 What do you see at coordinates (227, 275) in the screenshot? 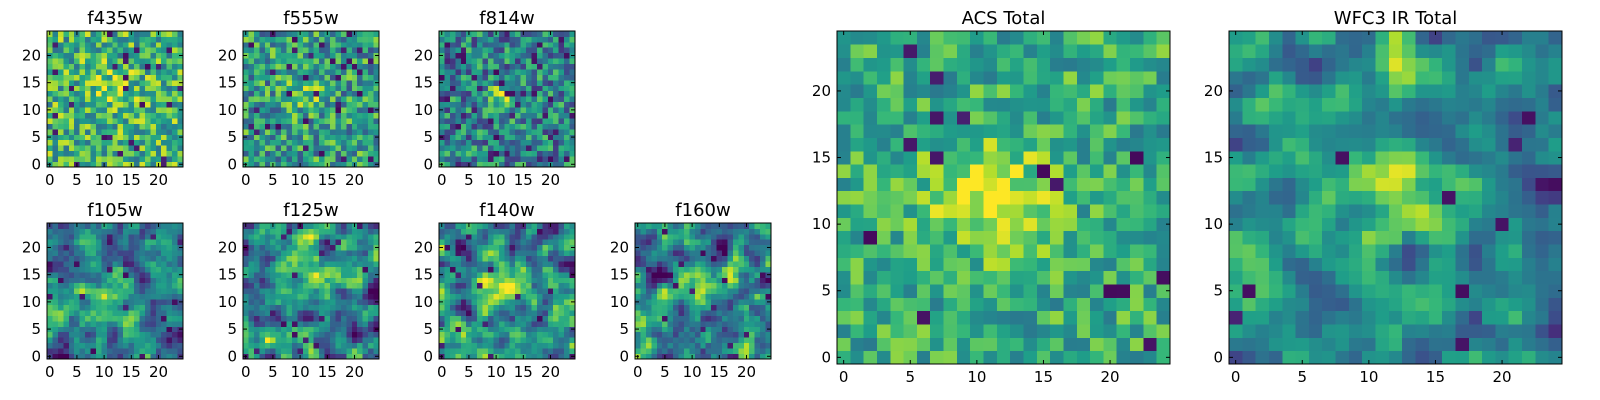
I see `y-tick-label: 15` at bounding box center [227, 275].